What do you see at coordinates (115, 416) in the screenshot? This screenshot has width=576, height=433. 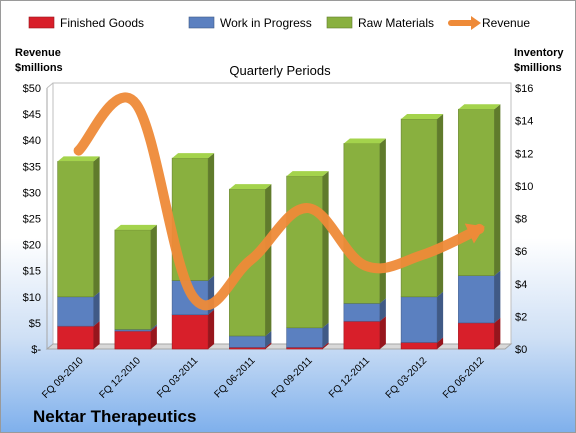 I see `company-name: Nektar Therapeutics` at bounding box center [115, 416].